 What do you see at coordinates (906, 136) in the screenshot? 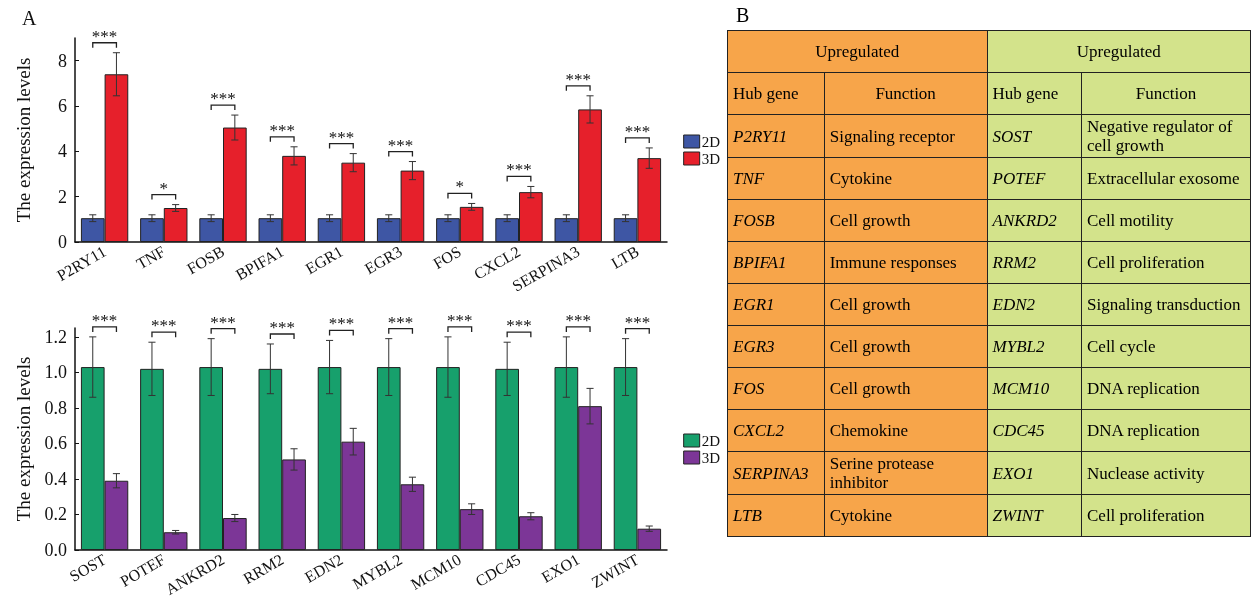
I see `text: Signaling receptor` at bounding box center [906, 136].